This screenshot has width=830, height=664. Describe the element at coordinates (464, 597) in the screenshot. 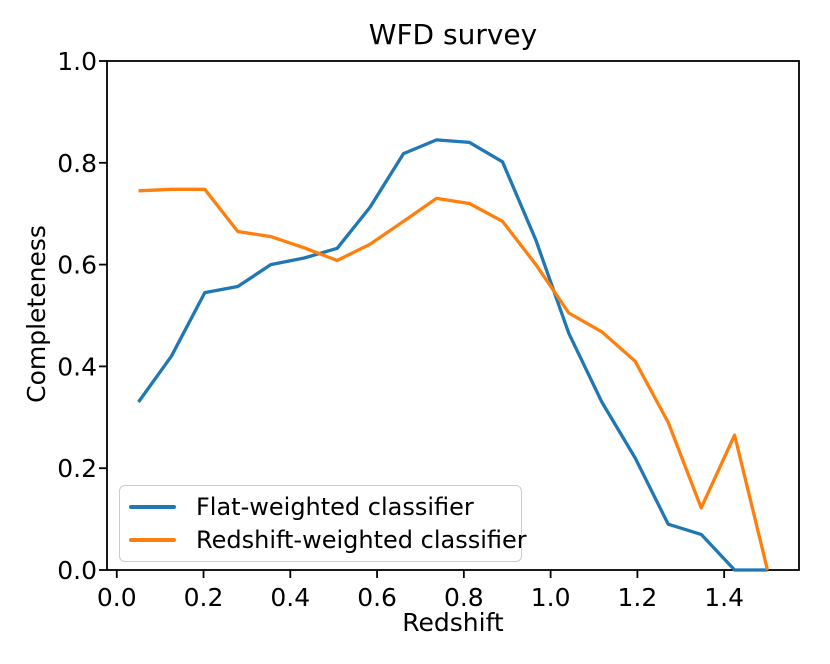

I see `x-tick-label: 0.8` at that location.